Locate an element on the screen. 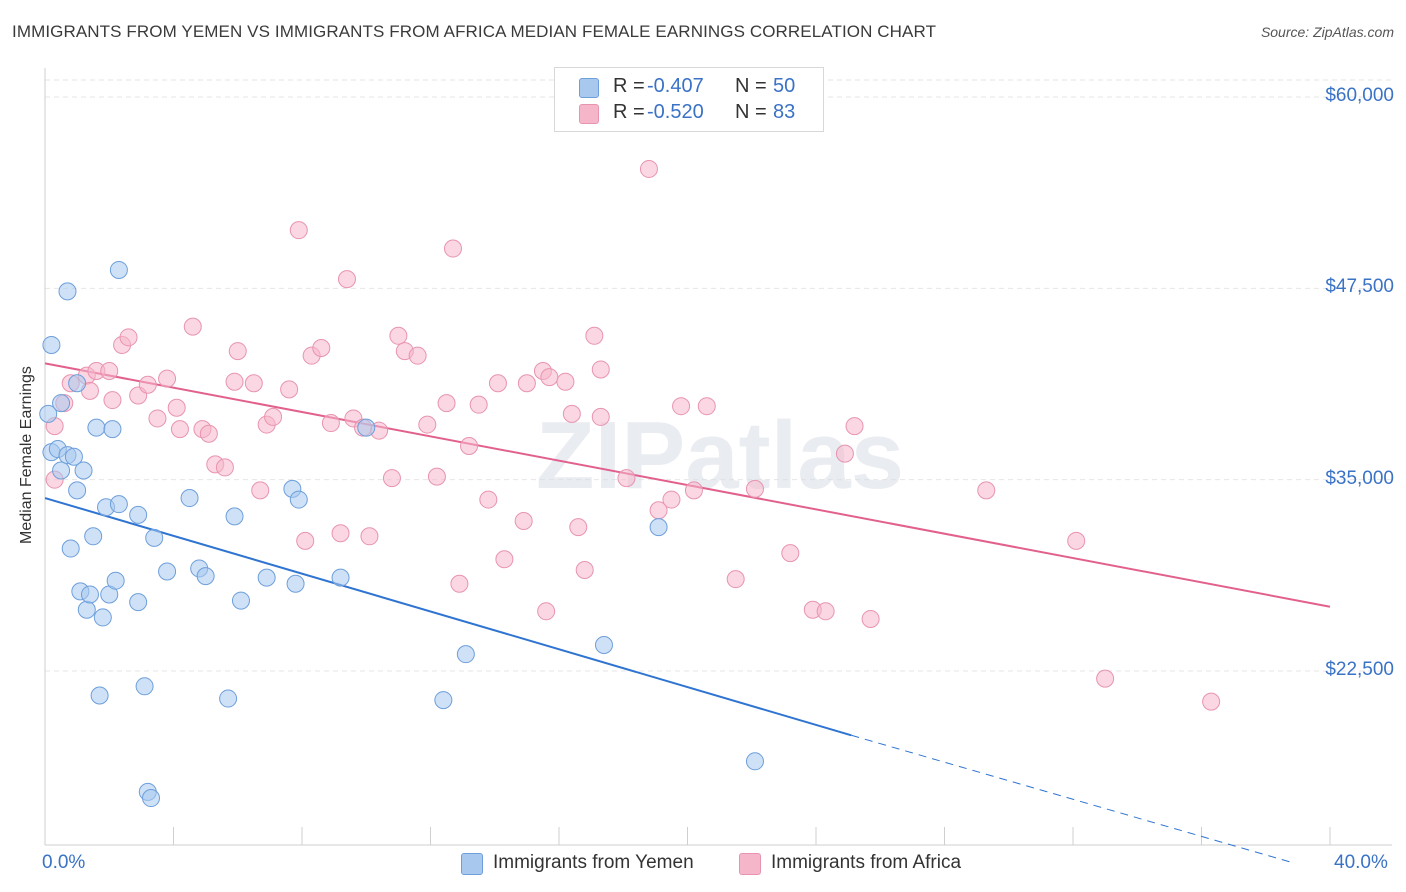 The width and height of the screenshot is (1406, 892). legend-swatch-africa is located at coordinates (589, 114).